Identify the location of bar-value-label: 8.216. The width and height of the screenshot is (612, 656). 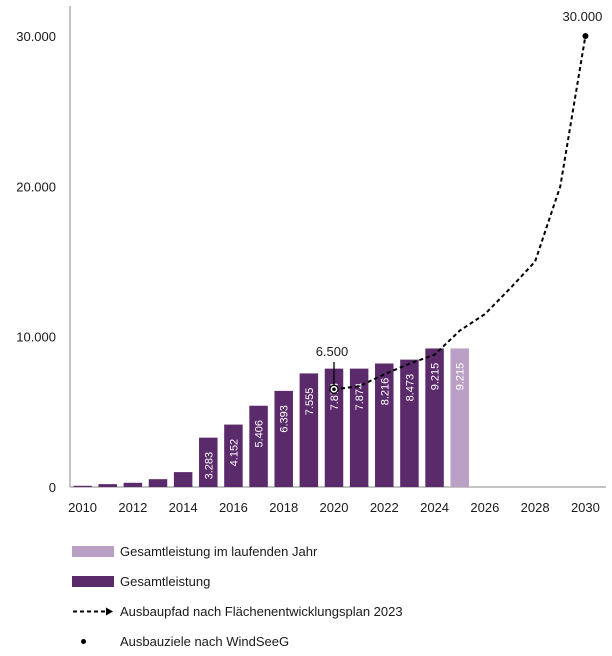
(385, 392).